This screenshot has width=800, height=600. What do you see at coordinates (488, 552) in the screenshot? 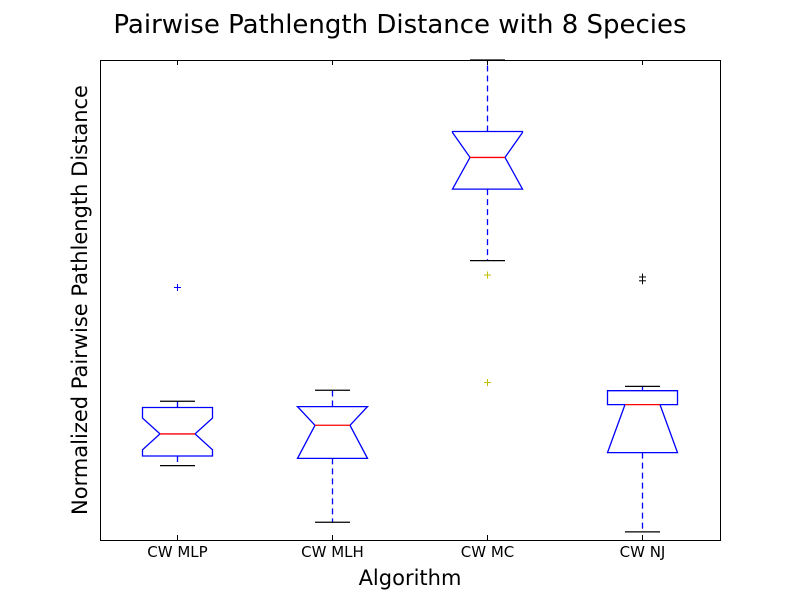
I see `x-tick-label: CW MC` at bounding box center [488, 552].